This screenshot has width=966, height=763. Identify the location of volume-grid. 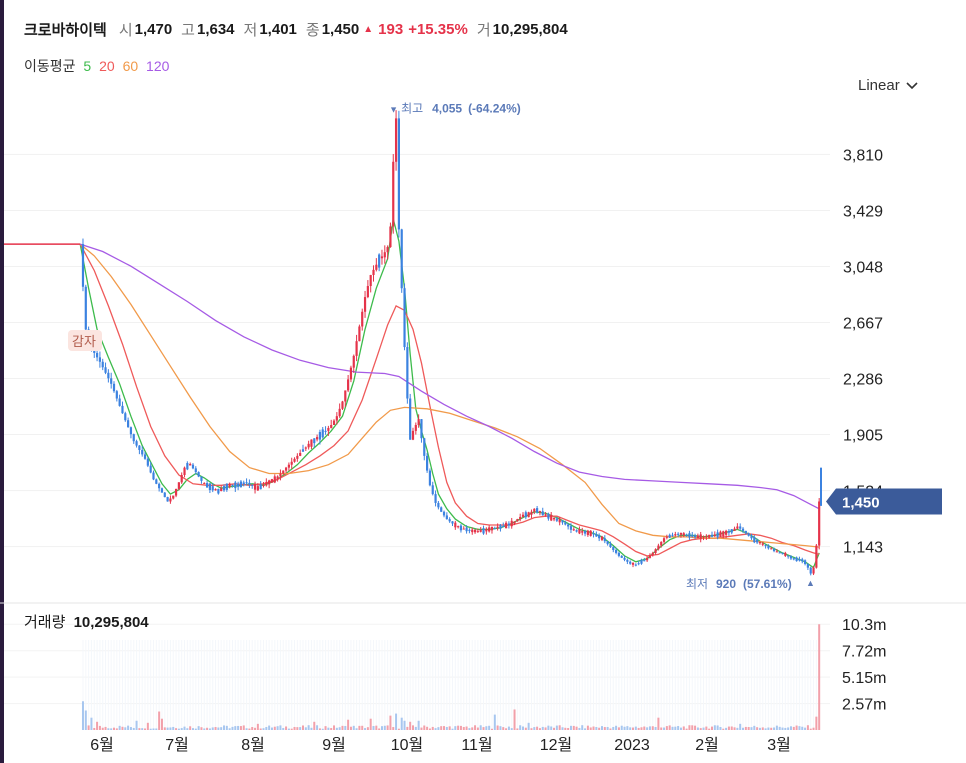
(417, 676).